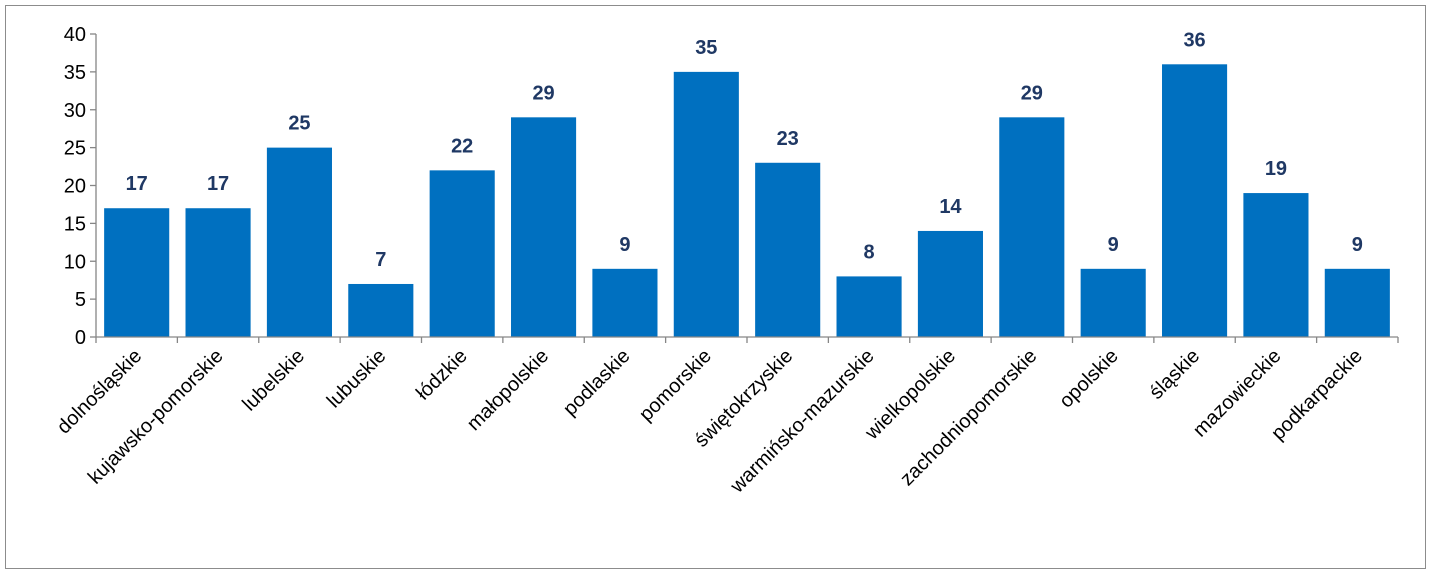 This screenshot has height=576, width=1433. I want to click on data-label: 22, so click(462, 146).